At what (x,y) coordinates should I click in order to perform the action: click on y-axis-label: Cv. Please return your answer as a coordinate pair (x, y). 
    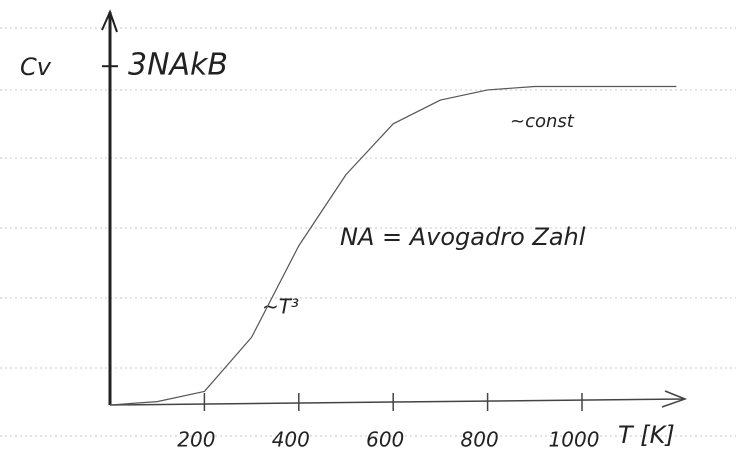
    Looking at the image, I should click on (36, 67).